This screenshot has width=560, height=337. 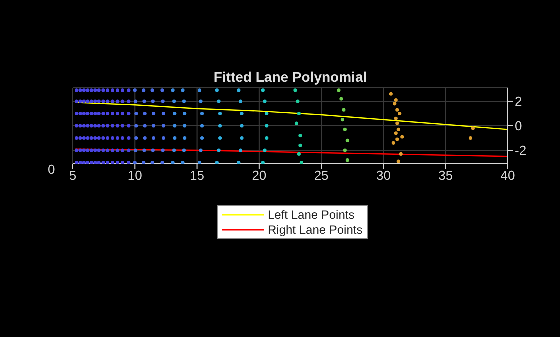 What do you see at coordinates (315, 229) in the screenshot?
I see `legend-label: Right Lane Points` at bounding box center [315, 229].